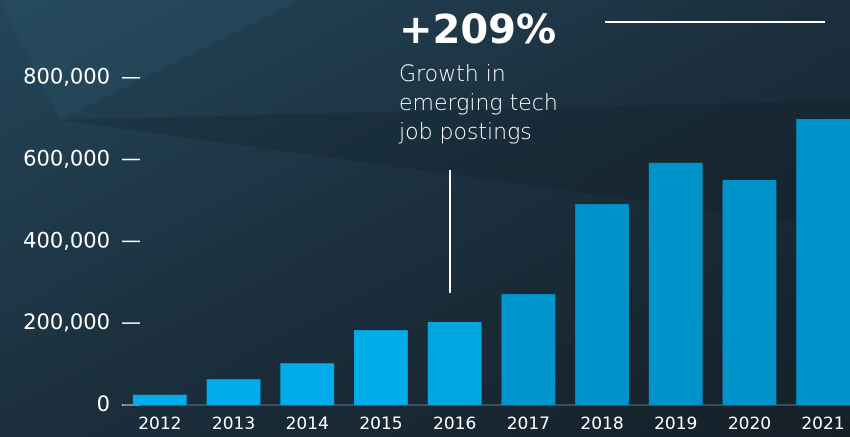 The image size is (850, 437). What do you see at coordinates (528, 424) in the screenshot?
I see `x-tick-label: 2017` at bounding box center [528, 424].